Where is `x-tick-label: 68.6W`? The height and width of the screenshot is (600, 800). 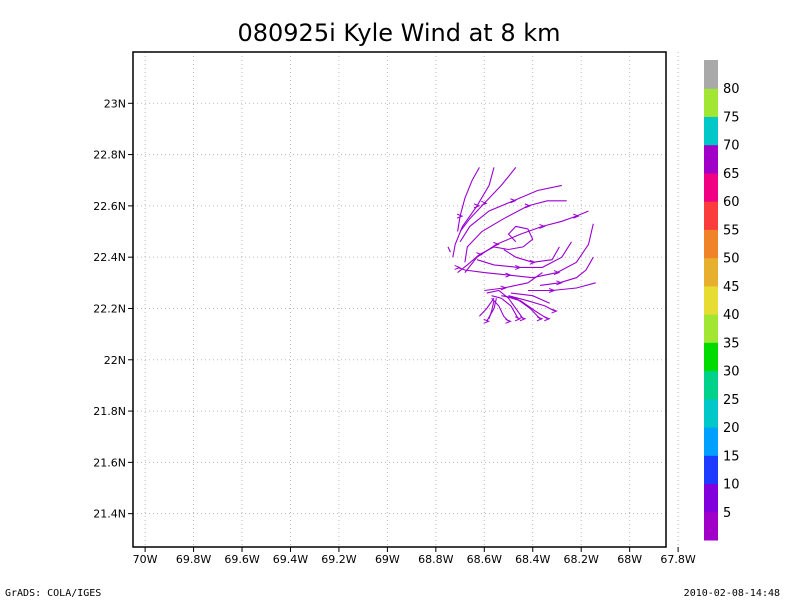 x-tick-label: 68.6W is located at coordinates (484, 559).